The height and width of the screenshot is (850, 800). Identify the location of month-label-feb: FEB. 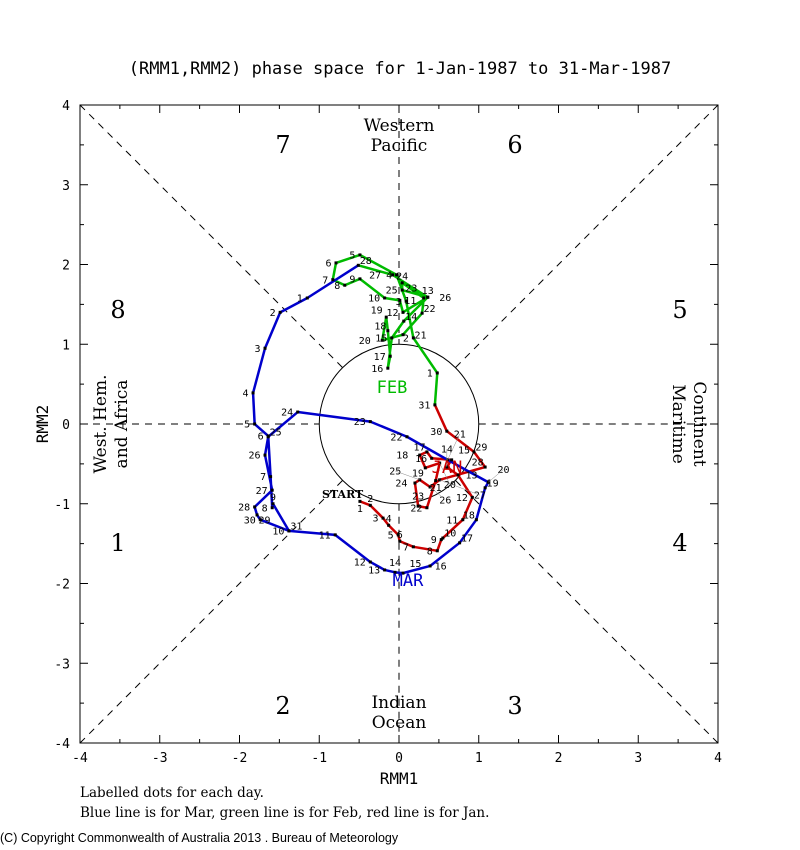
(392, 388).